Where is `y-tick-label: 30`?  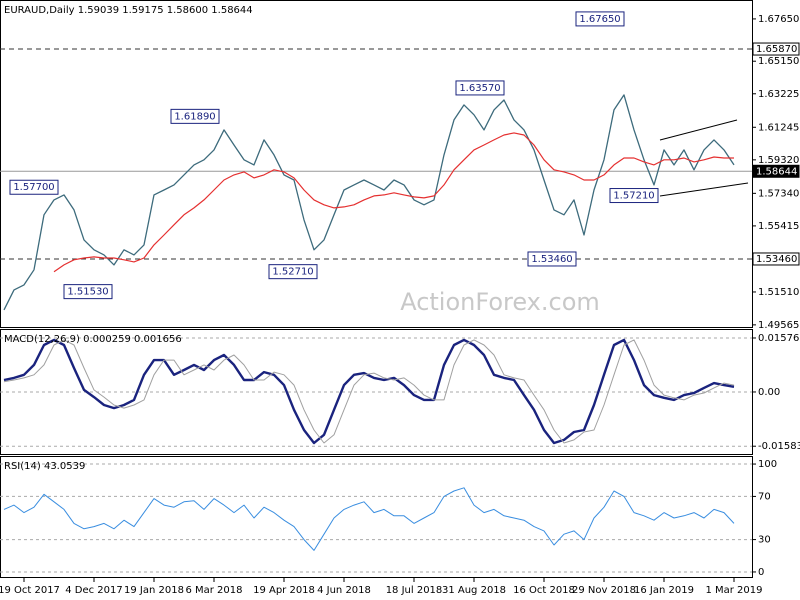 y-tick-label: 30 is located at coordinates (764, 540).